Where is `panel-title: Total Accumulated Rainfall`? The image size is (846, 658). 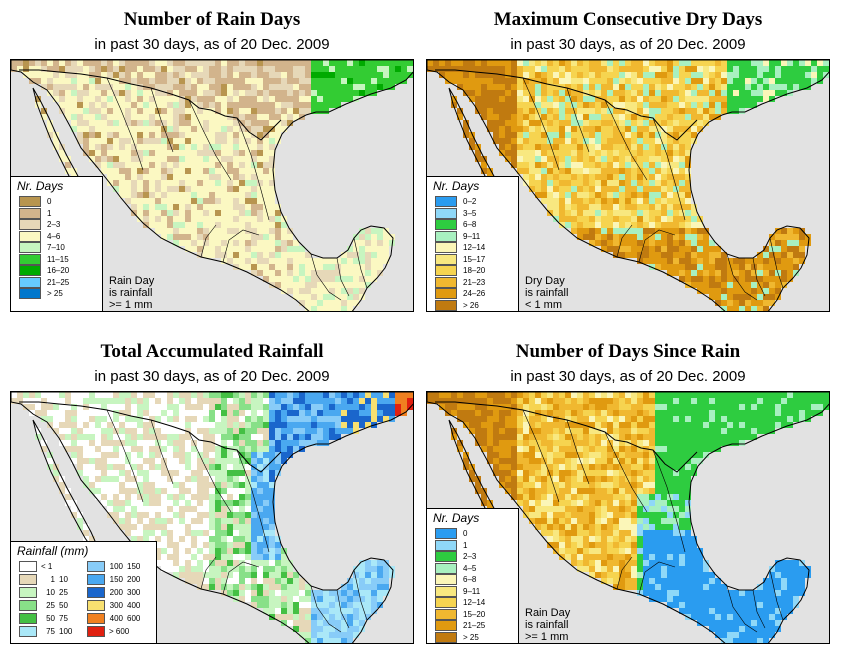
panel-title: Total Accumulated Rainfall is located at coordinates (212, 351).